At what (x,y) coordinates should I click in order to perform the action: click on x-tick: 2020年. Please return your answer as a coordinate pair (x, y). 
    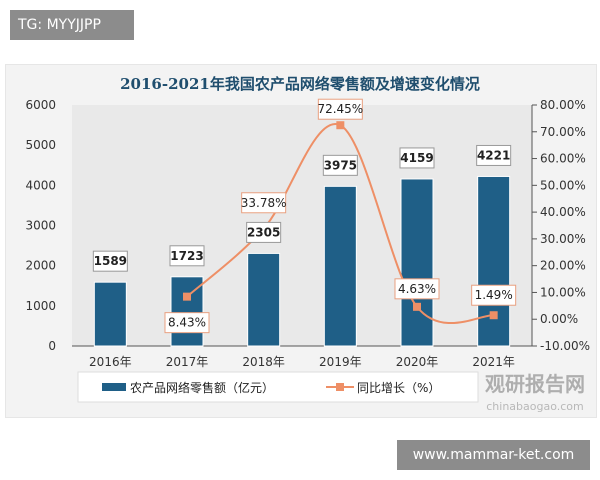
    Looking at the image, I should click on (417, 362).